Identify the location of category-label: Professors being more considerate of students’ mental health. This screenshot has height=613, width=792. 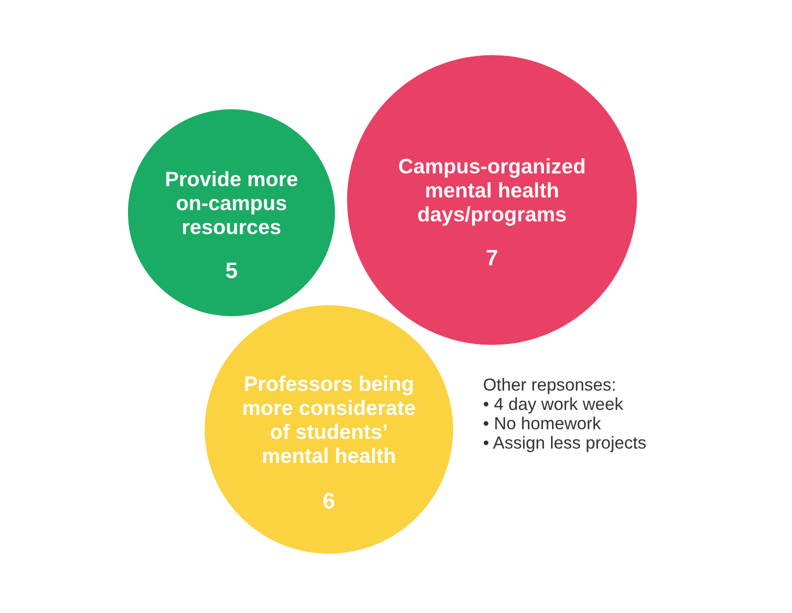
(329, 420).